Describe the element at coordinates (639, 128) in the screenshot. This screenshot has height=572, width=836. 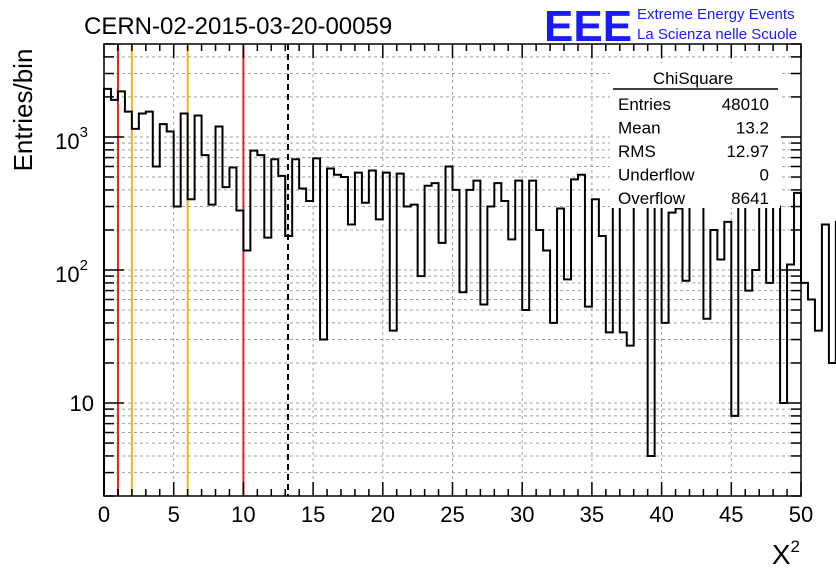
I see `stats-row-label: Mean` at that location.